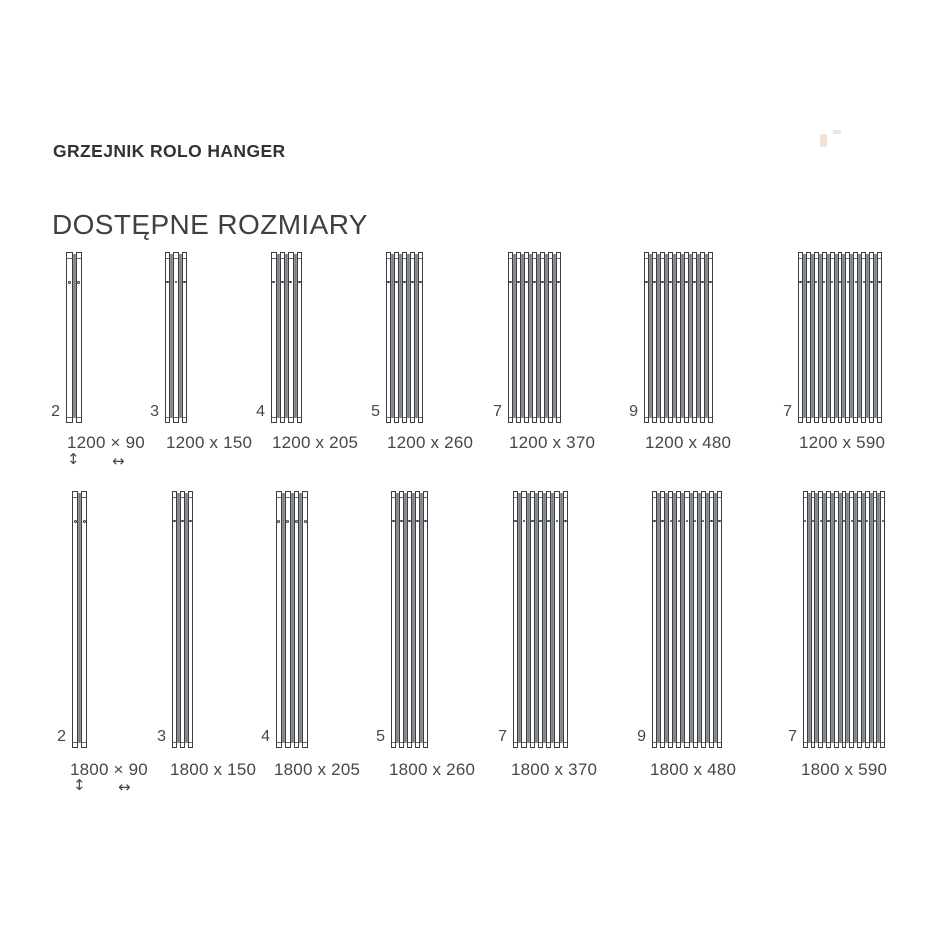  What do you see at coordinates (823, 140) in the screenshot?
I see `stray-artifact` at bounding box center [823, 140].